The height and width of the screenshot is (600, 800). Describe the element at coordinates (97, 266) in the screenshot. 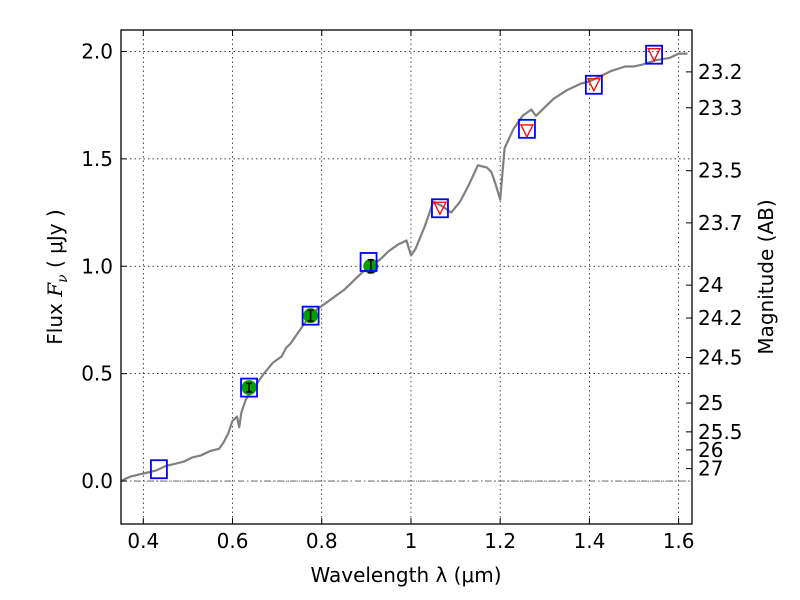

I see `y-tick-label: 1.0` at that location.